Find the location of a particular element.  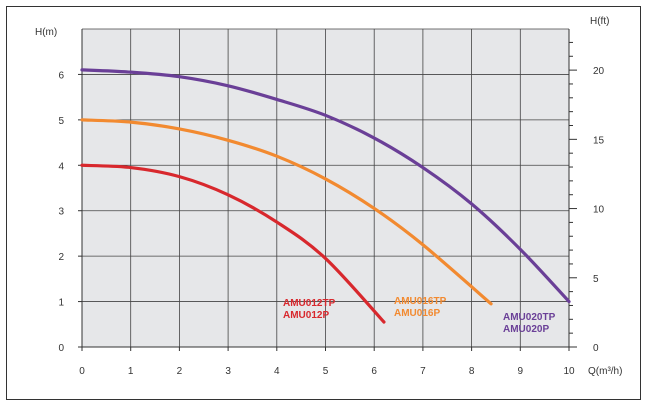

x-tick-label: 0 is located at coordinates (82, 371).